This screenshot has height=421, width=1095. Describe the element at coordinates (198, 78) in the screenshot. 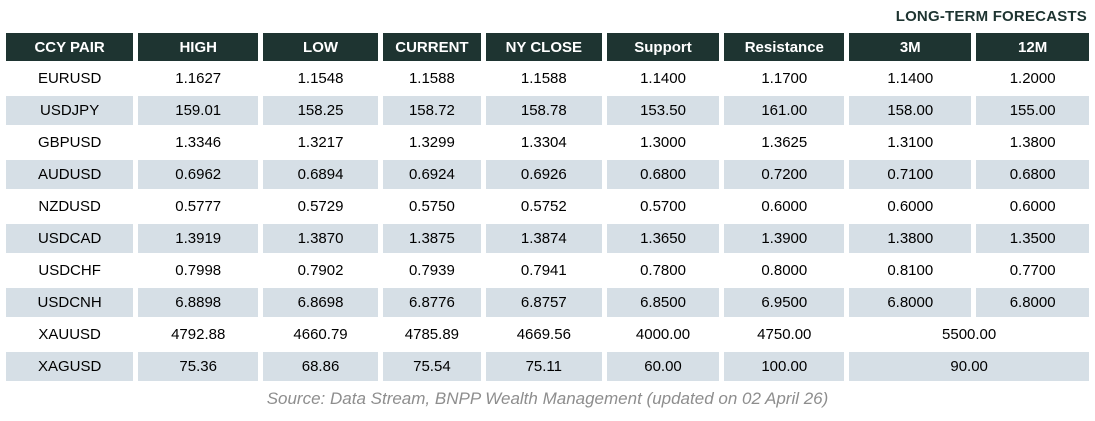

I see `value-cell: 1.1627` at that location.